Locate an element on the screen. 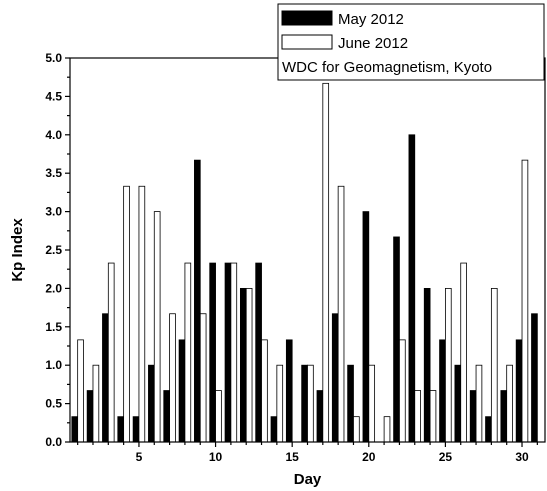 The width and height of the screenshot is (547, 491). legend-label-may: May 2012 is located at coordinates (371, 19).